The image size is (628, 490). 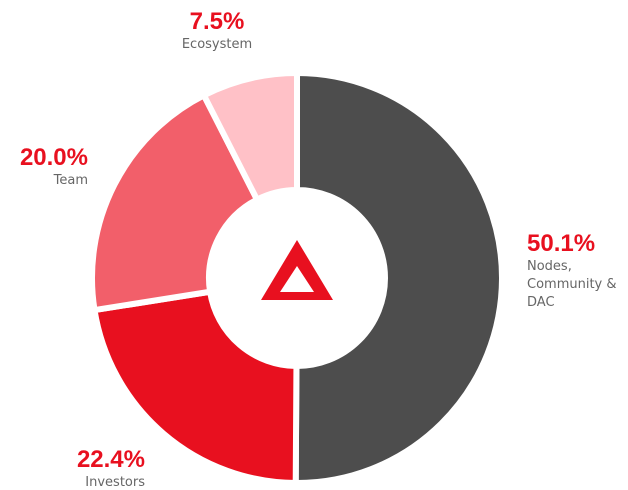 I want to click on category-label: Team, so click(x=70, y=180).